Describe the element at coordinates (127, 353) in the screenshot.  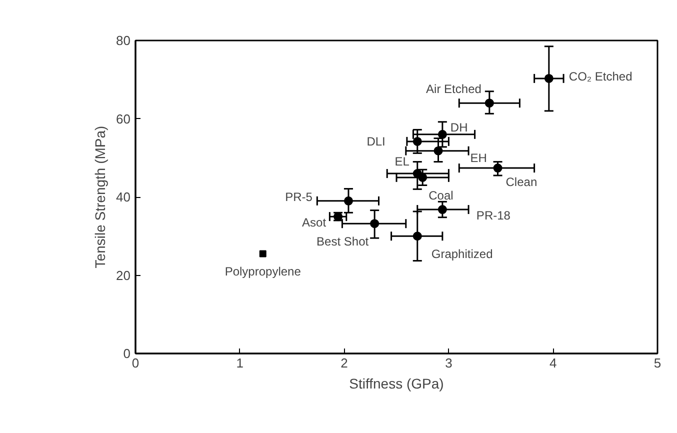
I see `y-tick-label: 0` at that location.